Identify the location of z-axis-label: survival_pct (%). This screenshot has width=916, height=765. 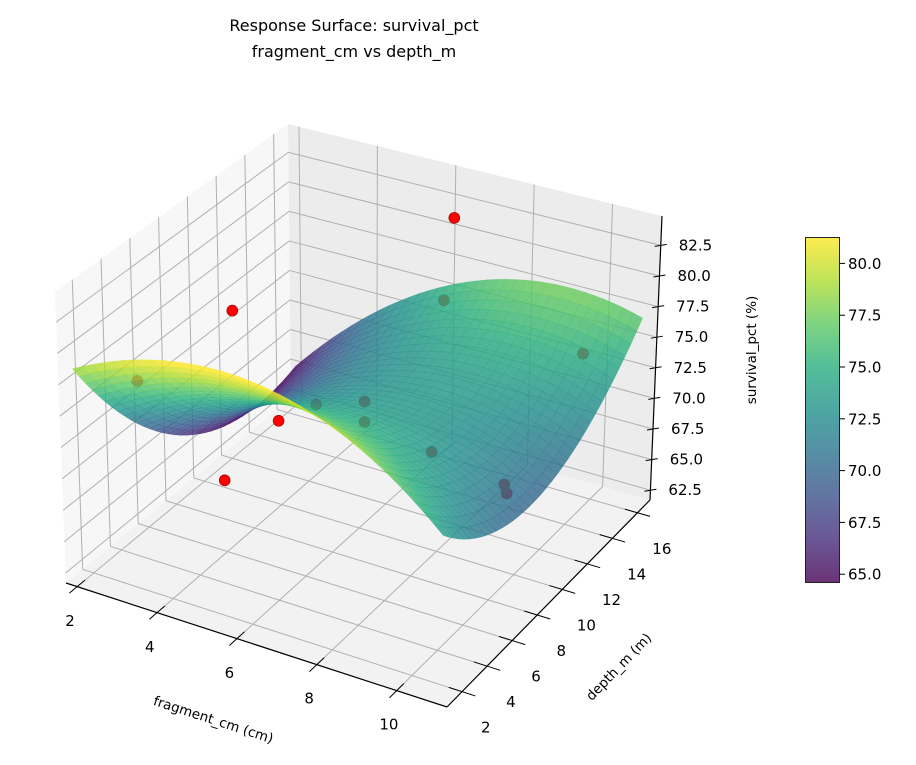
(752, 350).